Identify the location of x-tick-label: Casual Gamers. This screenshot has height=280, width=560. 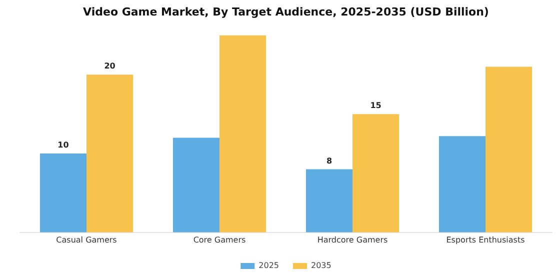
(86, 239).